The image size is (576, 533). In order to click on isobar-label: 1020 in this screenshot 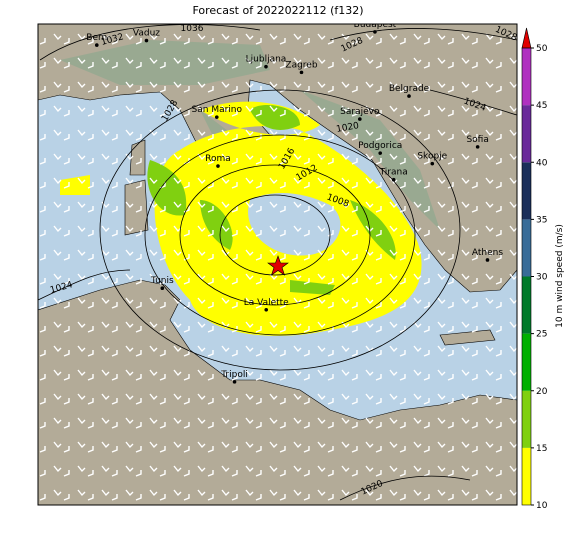, I will do `click(348, 128)`.